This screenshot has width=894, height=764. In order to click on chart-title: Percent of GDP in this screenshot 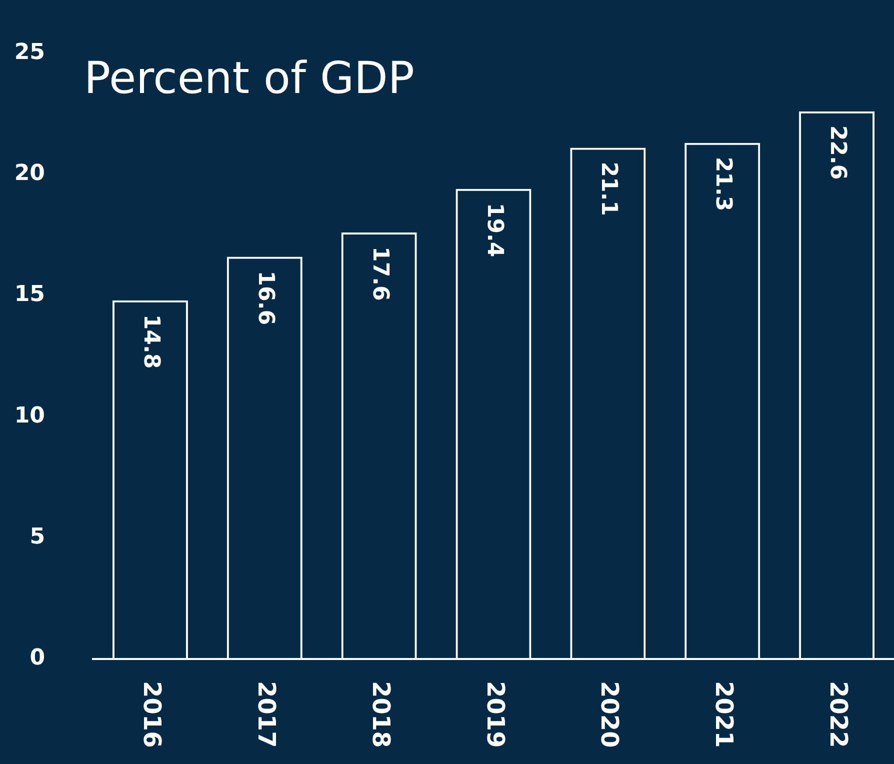, I will do `click(249, 78)`.